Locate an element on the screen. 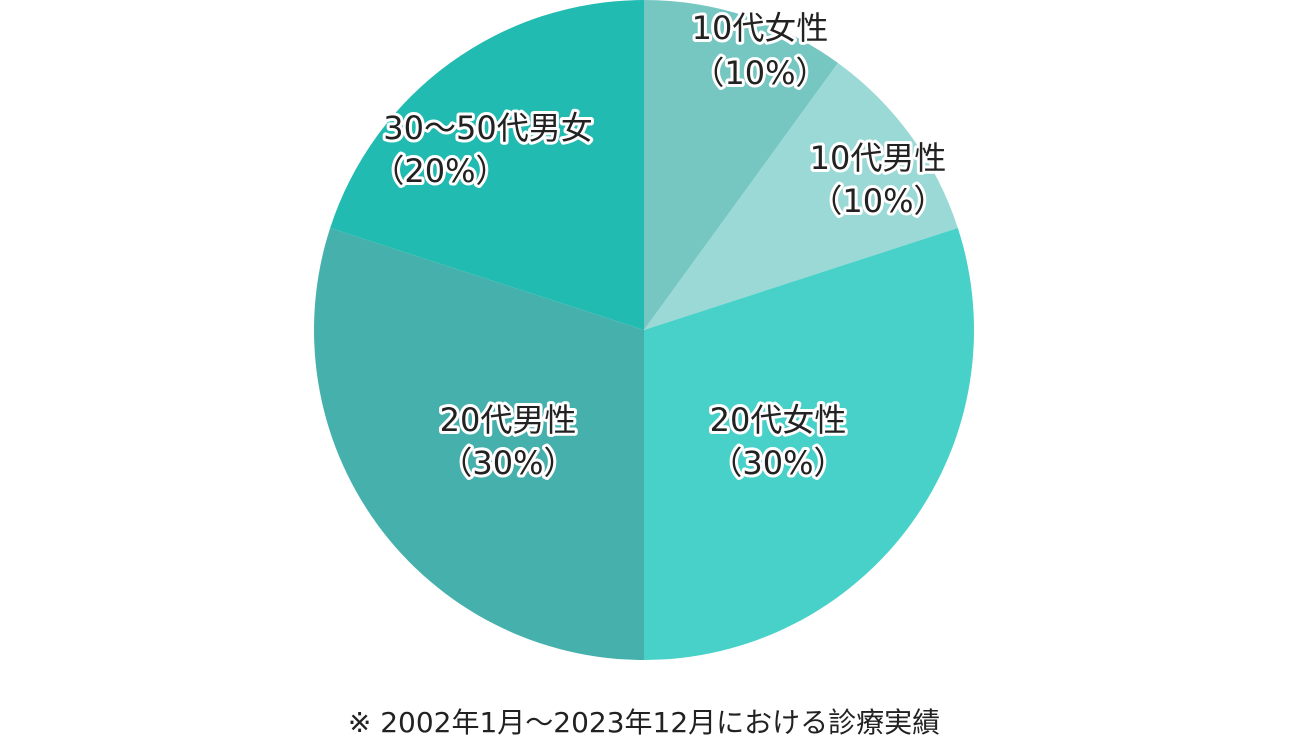  footnote: ※ 2002年1月〜2023年12月における診療実績 is located at coordinates (644, 722).